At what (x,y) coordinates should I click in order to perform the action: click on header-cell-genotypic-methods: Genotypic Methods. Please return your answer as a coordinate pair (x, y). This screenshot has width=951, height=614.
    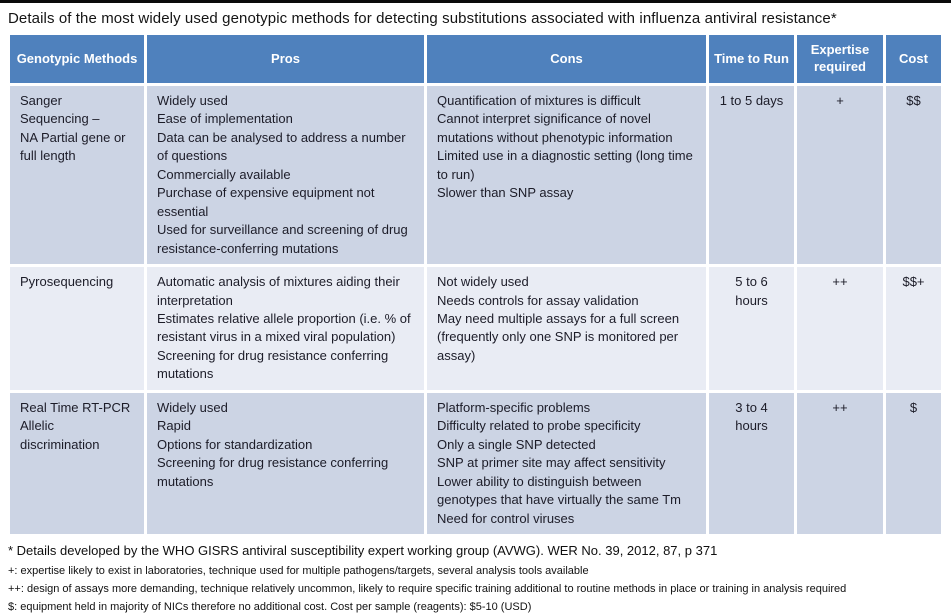
    Looking at the image, I should click on (77, 59).